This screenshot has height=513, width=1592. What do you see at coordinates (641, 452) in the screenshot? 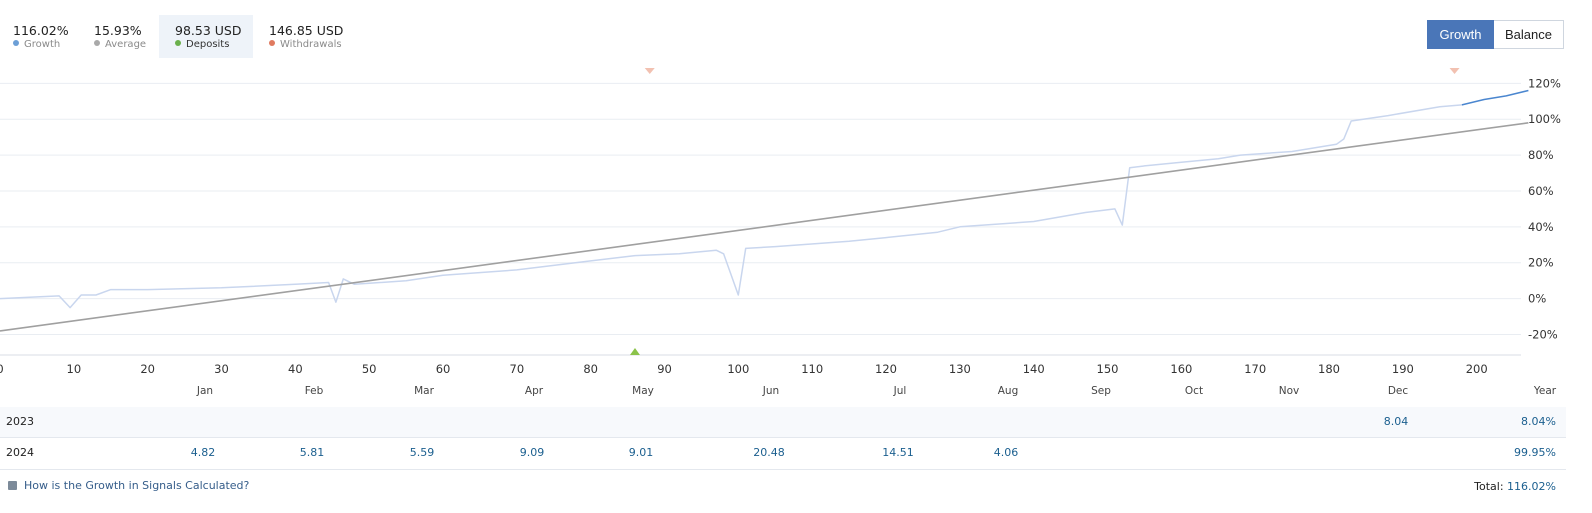
I see `month-value-may: 9.01` at bounding box center [641, 452].